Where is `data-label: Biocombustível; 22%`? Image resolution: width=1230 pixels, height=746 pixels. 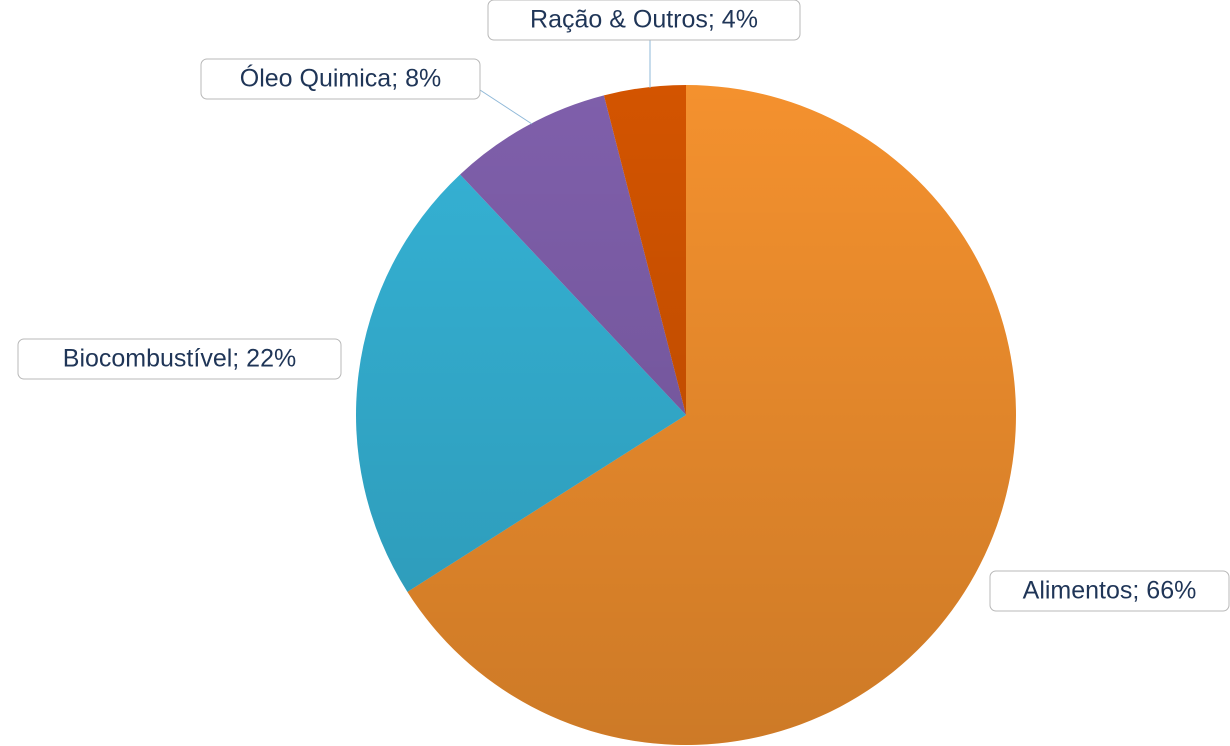
data-label: Biocombustível; 22% is located at coordinates (179, 359).